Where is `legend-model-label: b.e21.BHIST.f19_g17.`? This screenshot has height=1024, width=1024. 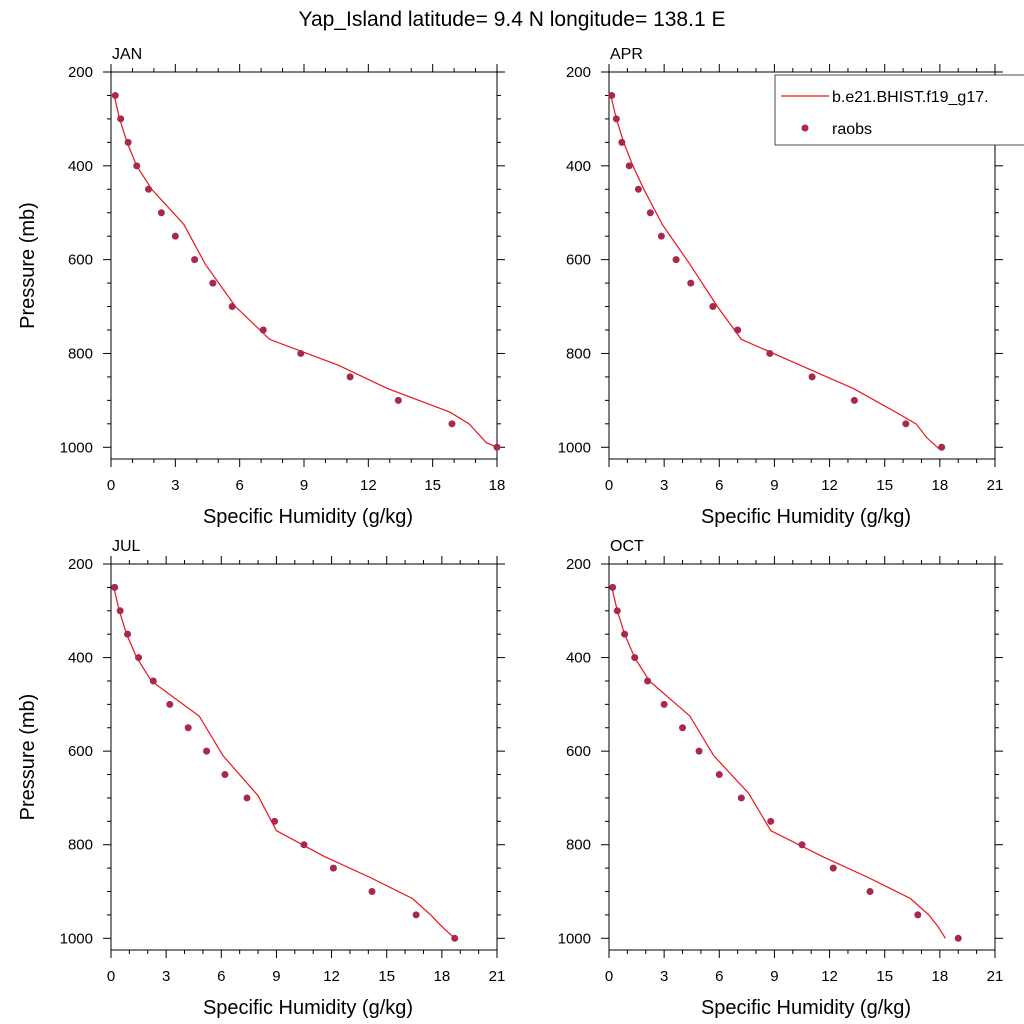
legend-model-label: b.e21.BHIST.f19_g17. is located at coordinates (910, 97).